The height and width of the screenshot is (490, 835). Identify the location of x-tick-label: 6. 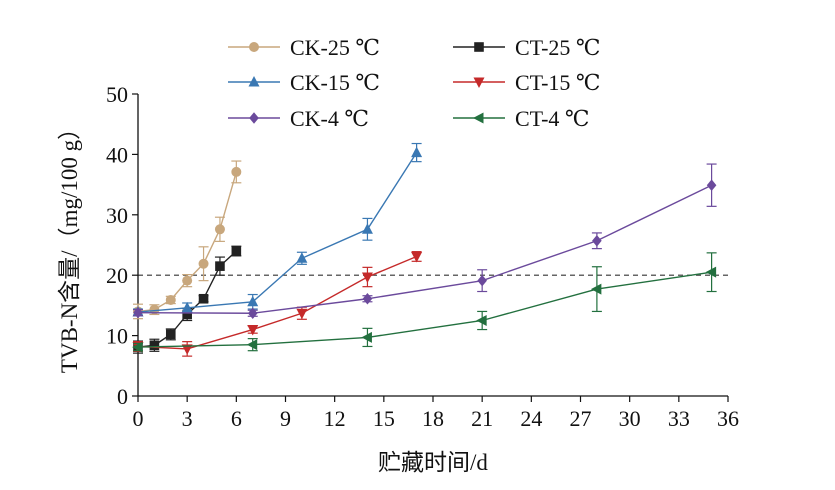
(236, 418).